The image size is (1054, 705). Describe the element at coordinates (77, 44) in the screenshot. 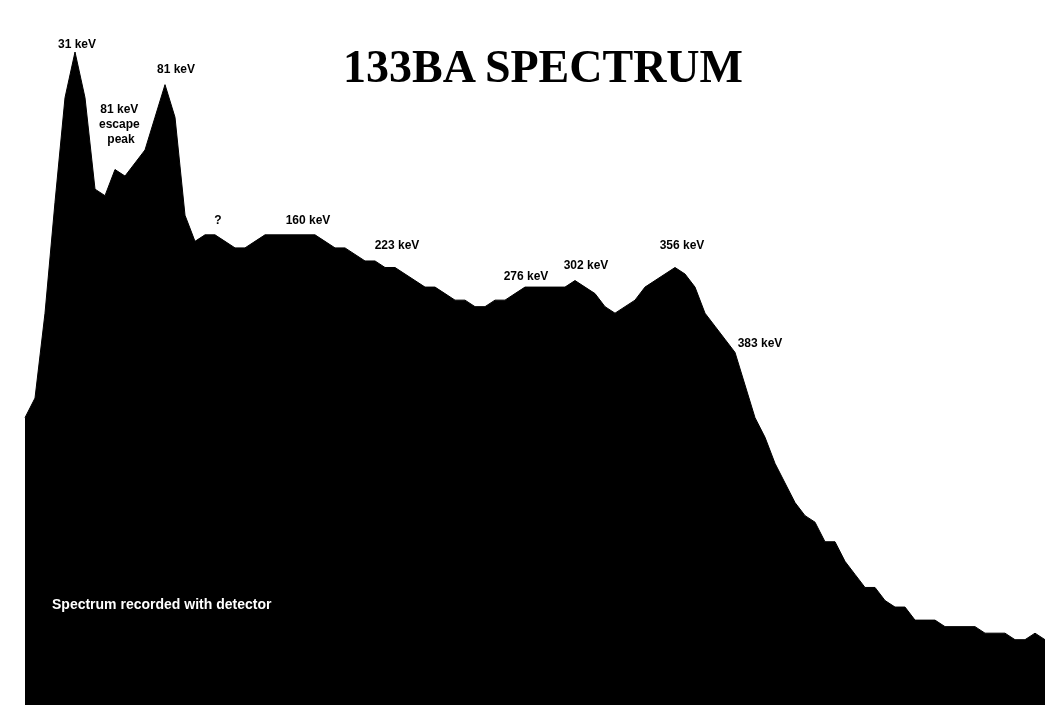

I see `text: 31 keV` at that location.